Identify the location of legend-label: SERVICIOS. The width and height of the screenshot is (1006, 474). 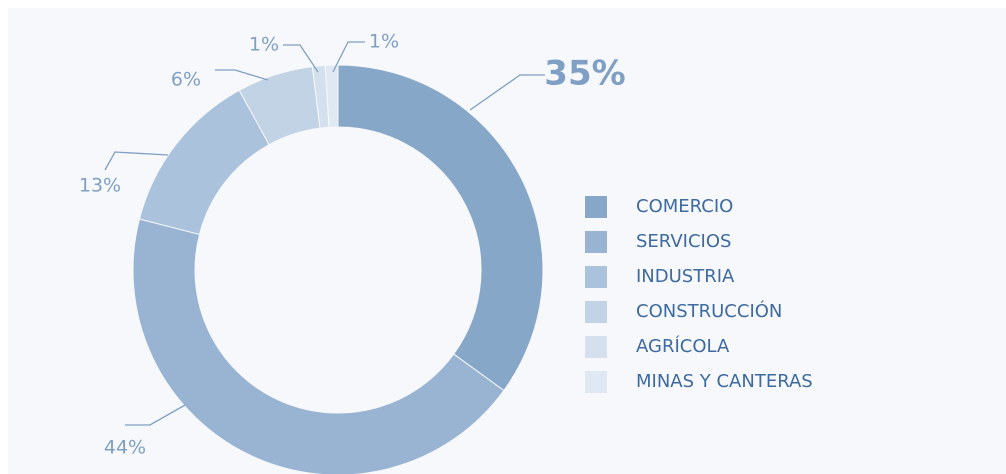
(683, 241).